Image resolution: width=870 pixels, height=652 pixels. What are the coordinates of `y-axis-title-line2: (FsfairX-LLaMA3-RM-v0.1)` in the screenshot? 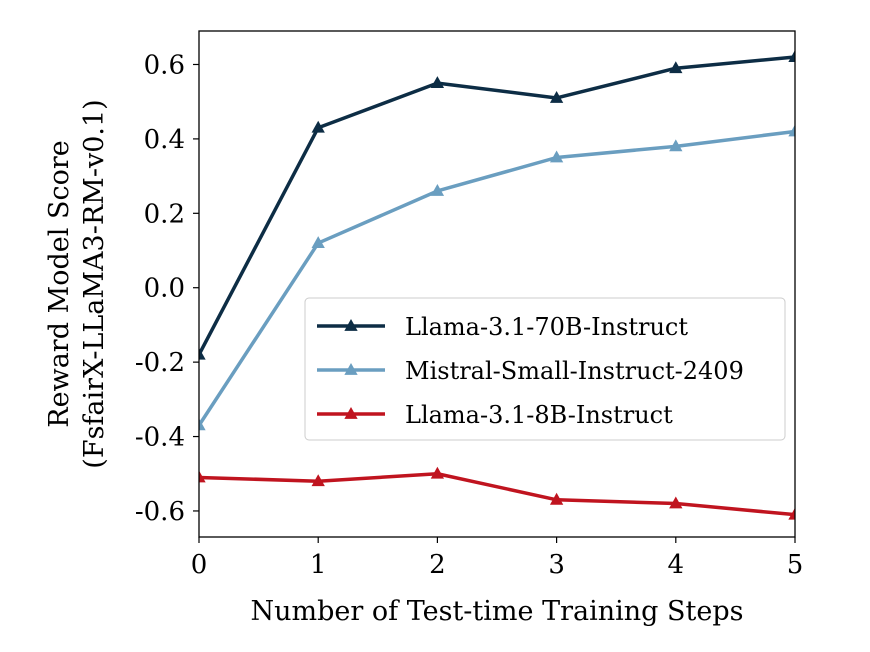 It's located at (94, 283).